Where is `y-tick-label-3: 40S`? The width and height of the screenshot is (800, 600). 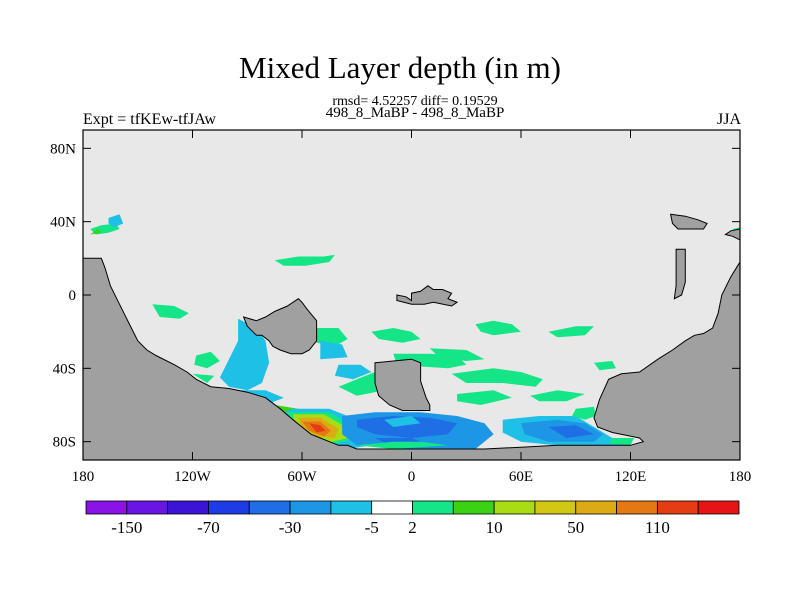 y-tick-label-3: 40S is located at coordinates (64, 369).